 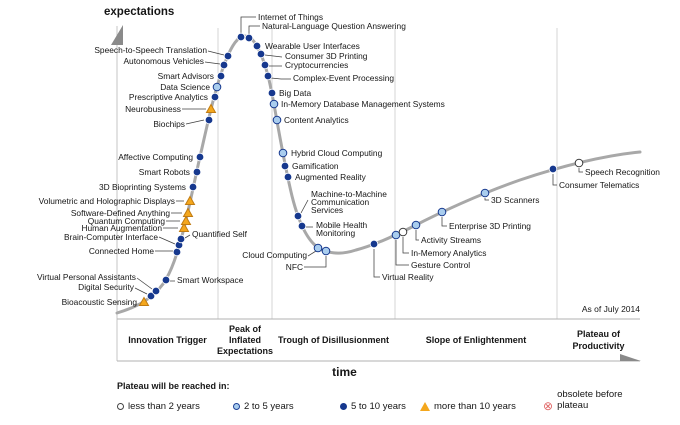 I want to click on connector-complex-event-processing, so click(x=280, y=78).